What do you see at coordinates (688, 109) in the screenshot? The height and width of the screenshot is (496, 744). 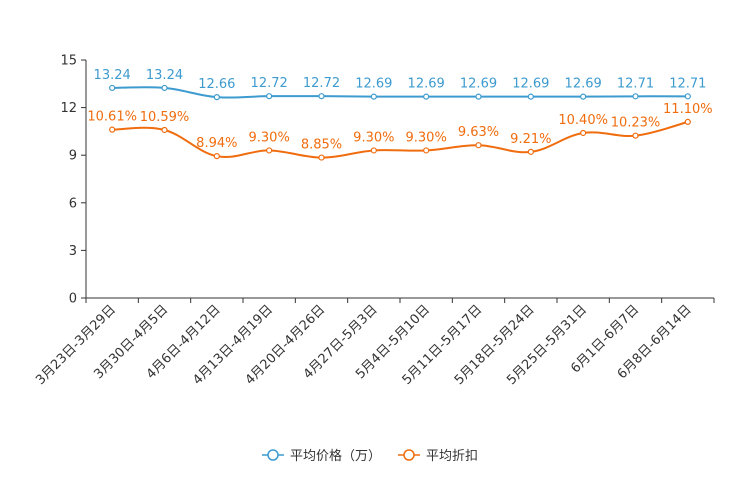 I see `data-label: 11.10%` at bounding box center [688, 109].